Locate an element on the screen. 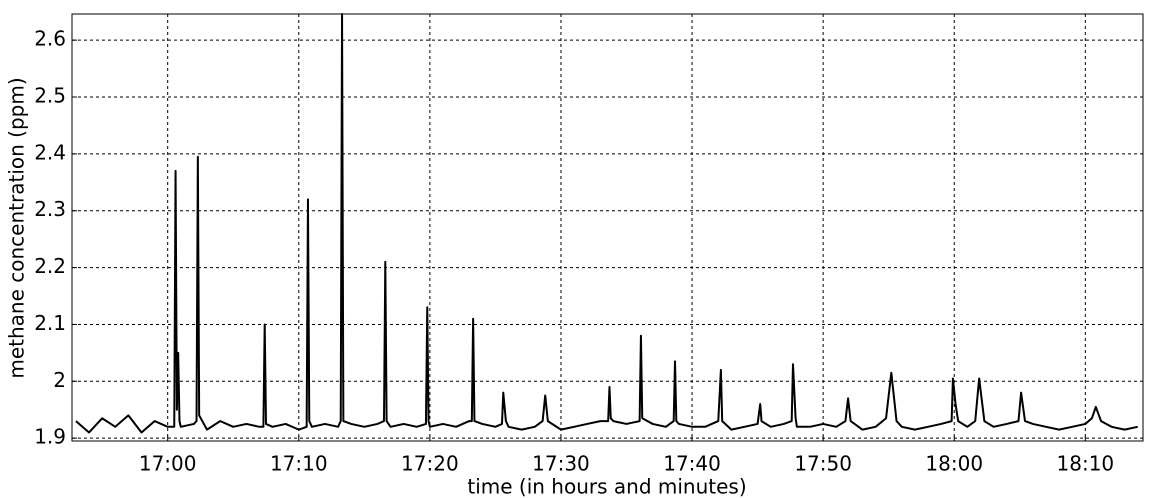 The width and height of the screenshot is (1149, 498). x-tick-label: 18:00 is located at coordinates (954, 464).